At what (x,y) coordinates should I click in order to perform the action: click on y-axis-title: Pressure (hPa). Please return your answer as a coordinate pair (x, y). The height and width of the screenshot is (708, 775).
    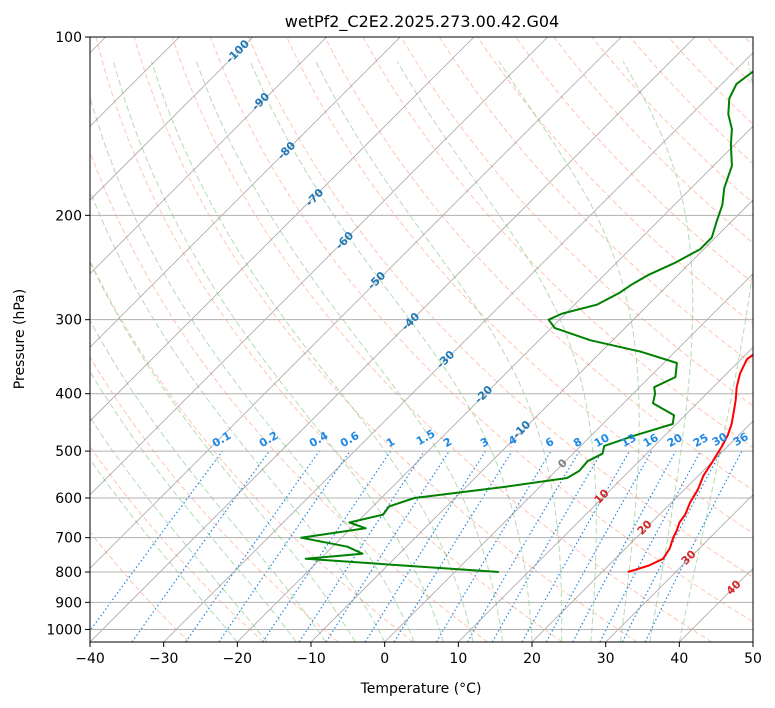
    Looking at the image, I should click on (20, 339).